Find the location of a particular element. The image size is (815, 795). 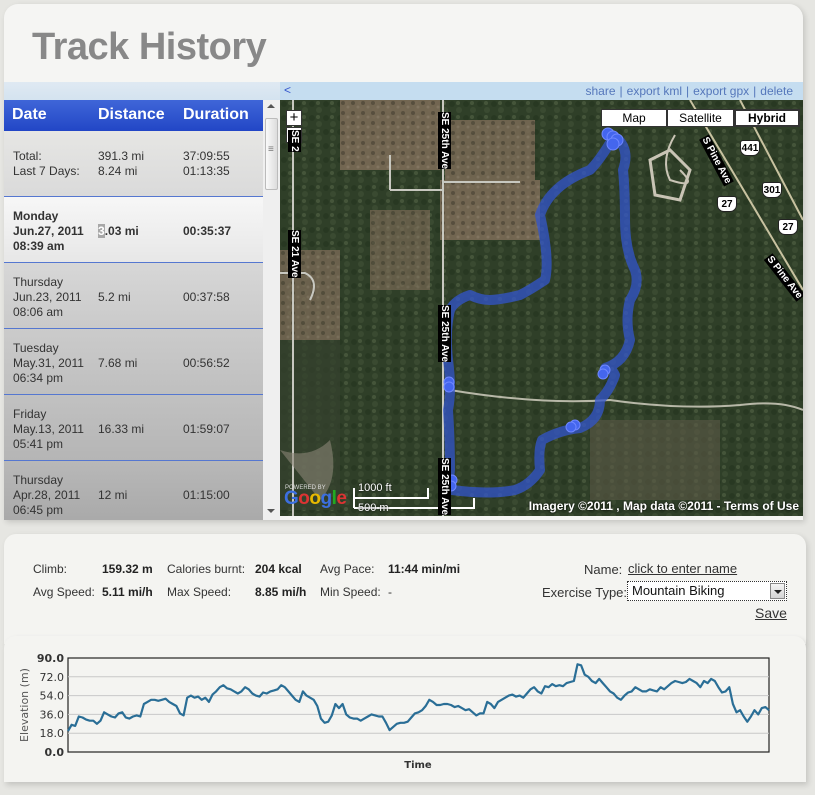

svg-text: 18.0 is located at coordinates (52, 733).